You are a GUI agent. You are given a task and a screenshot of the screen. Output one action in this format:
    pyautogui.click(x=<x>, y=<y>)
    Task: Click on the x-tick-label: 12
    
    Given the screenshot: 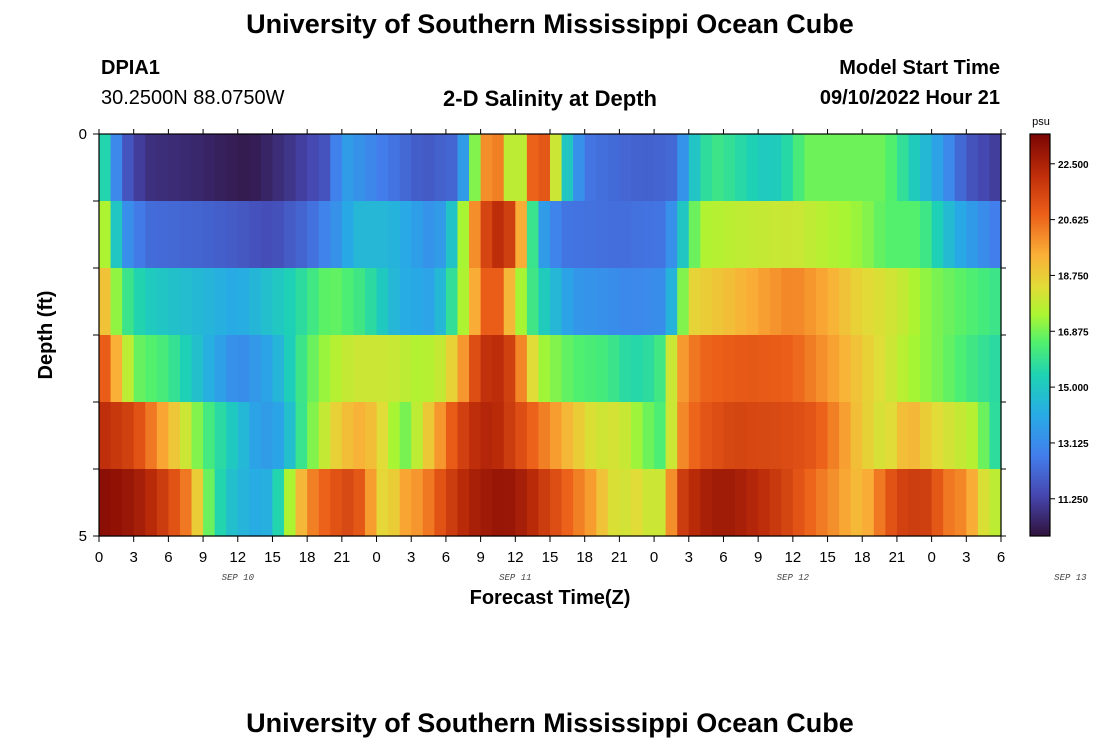 What is the action you would take?
    pyautogui.click(x=793, y=557)
    